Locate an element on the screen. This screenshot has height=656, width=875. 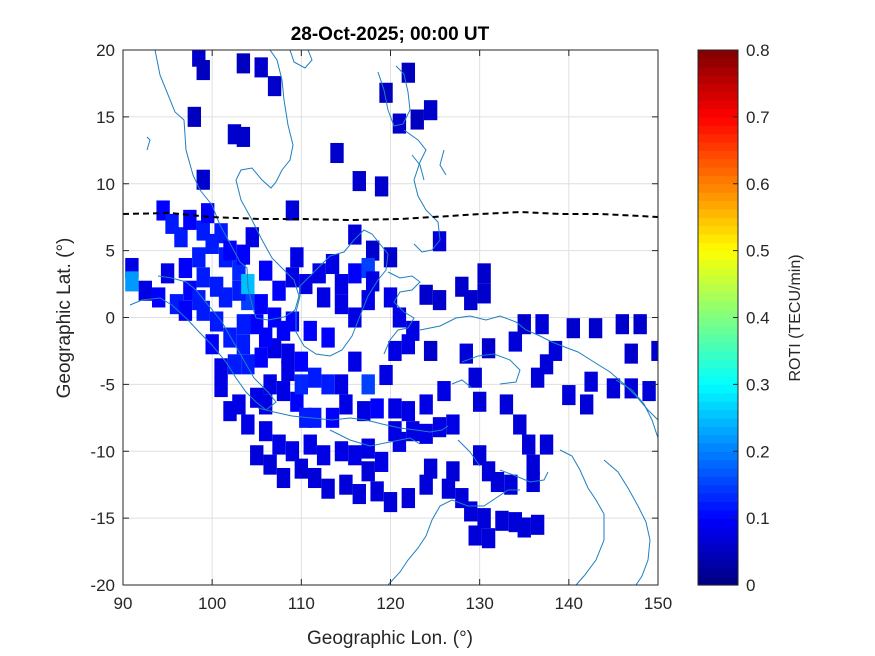
x-tick-label: 110 is located at coordinates (301, 603).